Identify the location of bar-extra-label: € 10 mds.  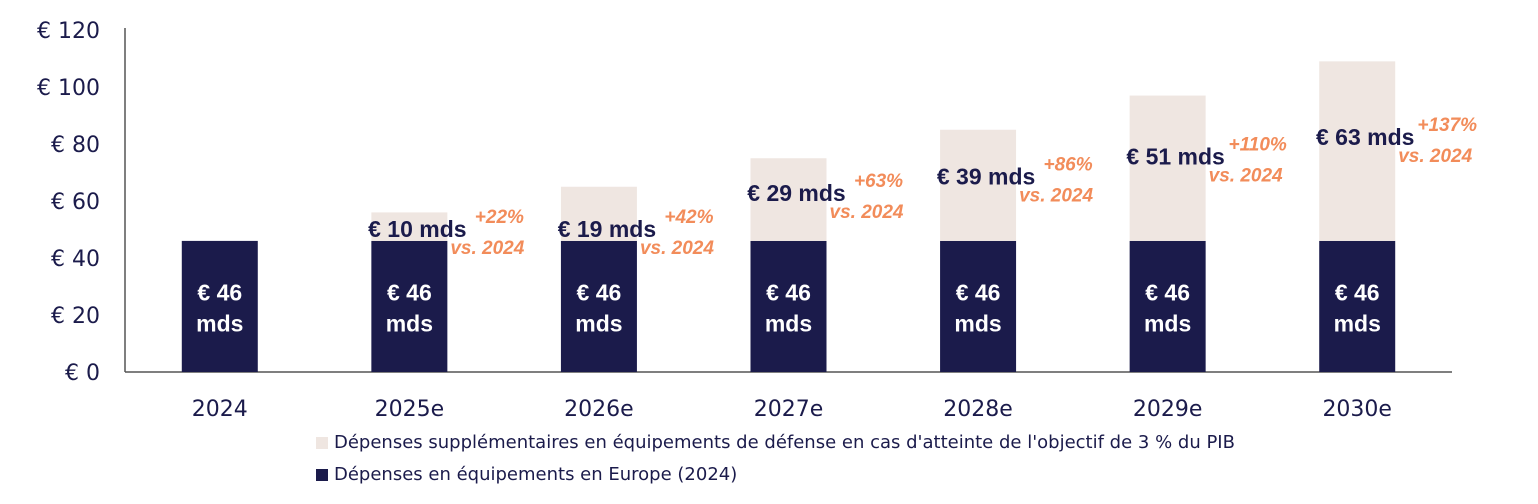
(417, 229).